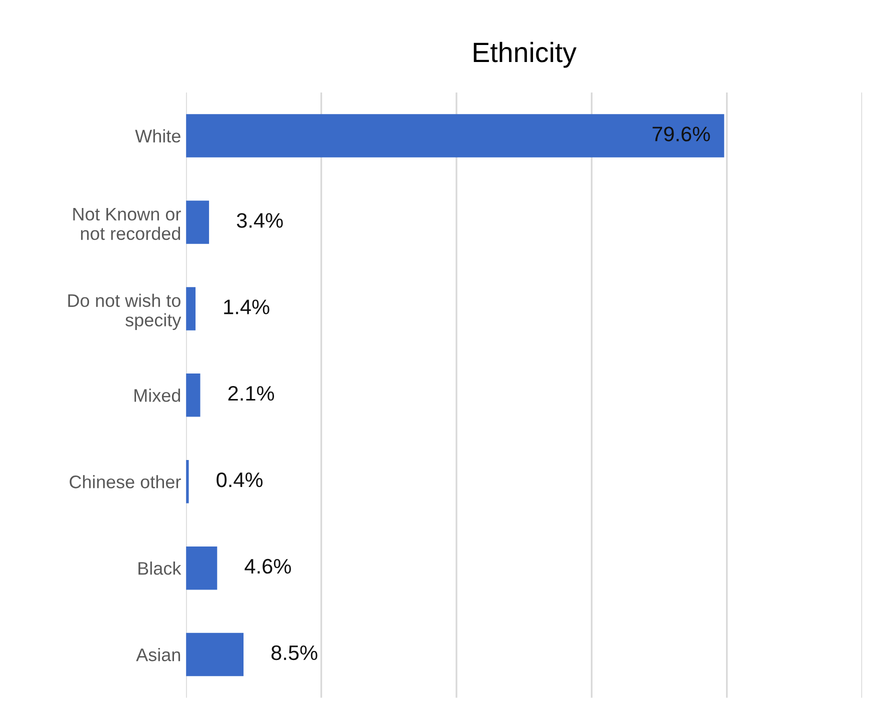 This screenshot has width=886, height=712. What do you see at coordinates (247, 307) in the screenshot?
I see `data-label: 1.4%` at bounding box center [247, 307].